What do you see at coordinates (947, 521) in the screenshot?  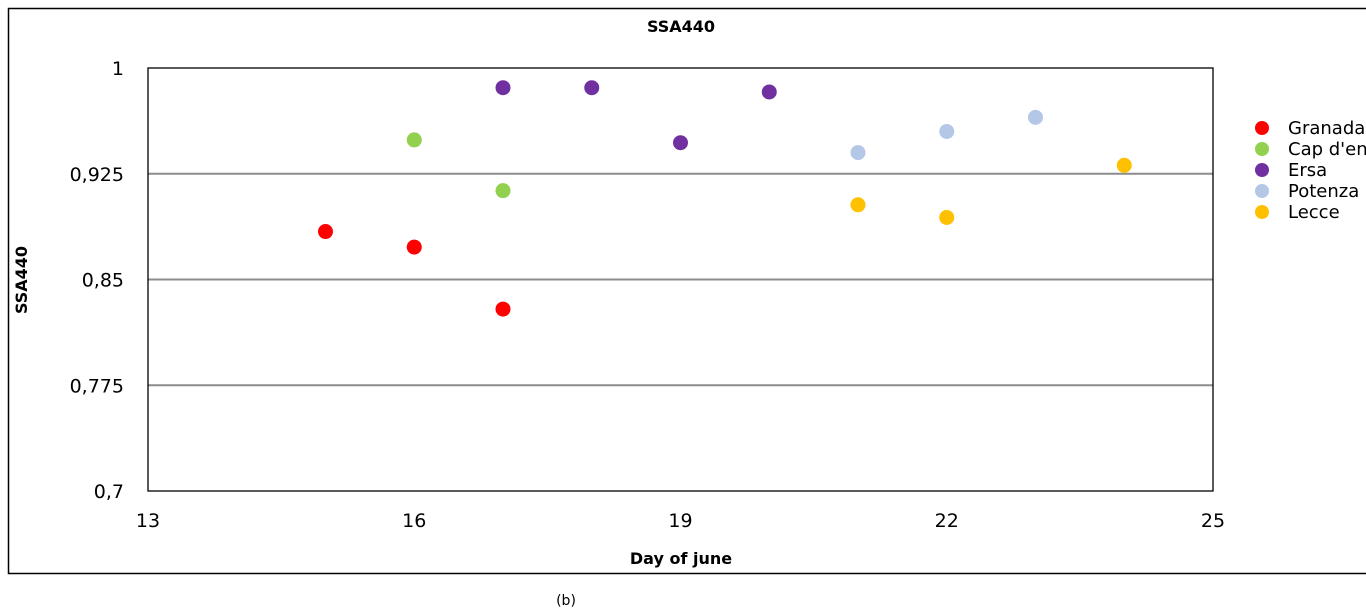 I see `x-tick-label: 22` at bounding box center [947, 521].